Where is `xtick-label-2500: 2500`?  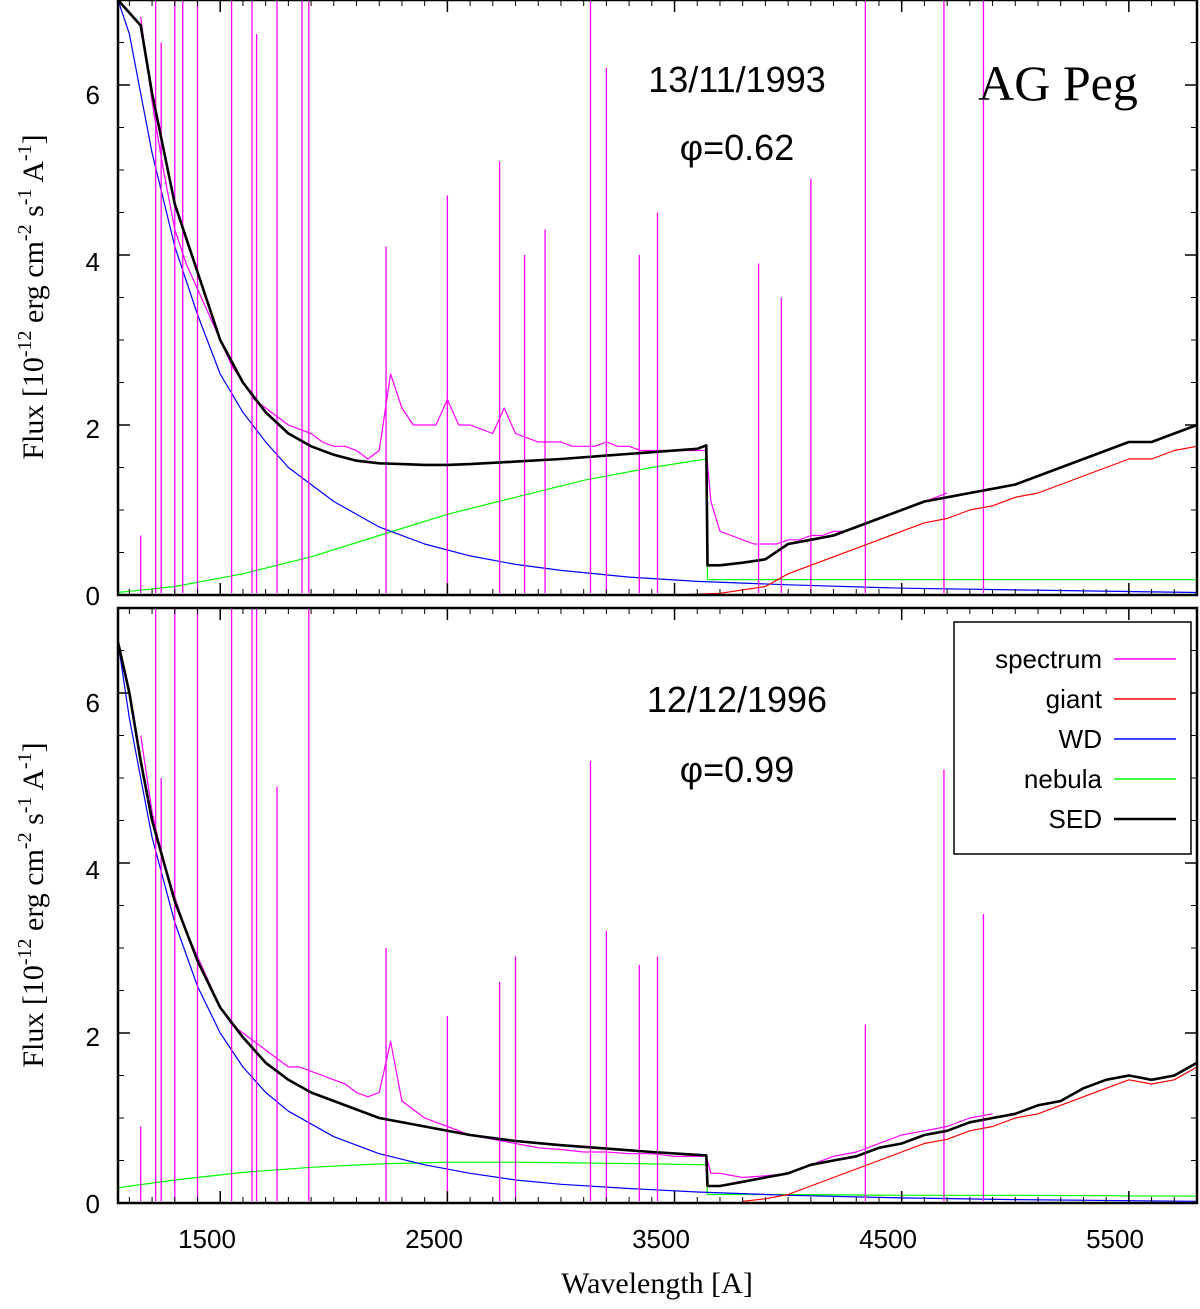 xtick-label-2500: 2500 is located at coordinates (434, 1239).